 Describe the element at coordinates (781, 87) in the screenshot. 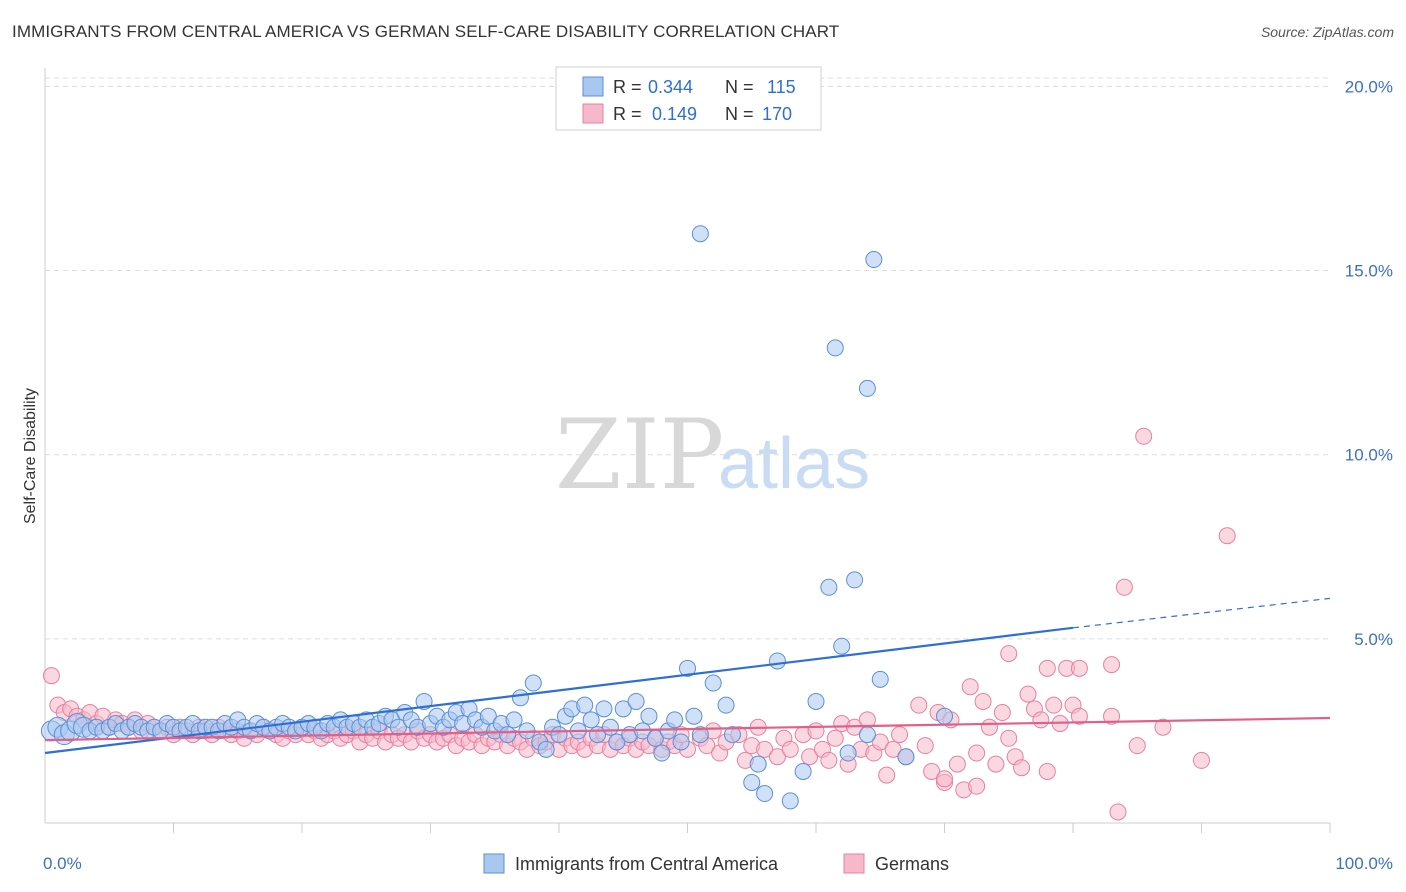

I see `legend-n-value-blue: 115` at that location.